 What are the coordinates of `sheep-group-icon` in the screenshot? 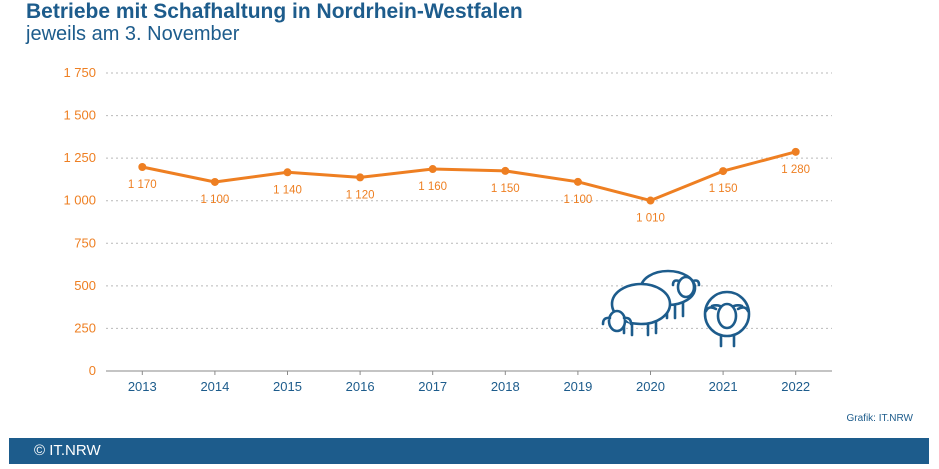 It's located at (676, 308).